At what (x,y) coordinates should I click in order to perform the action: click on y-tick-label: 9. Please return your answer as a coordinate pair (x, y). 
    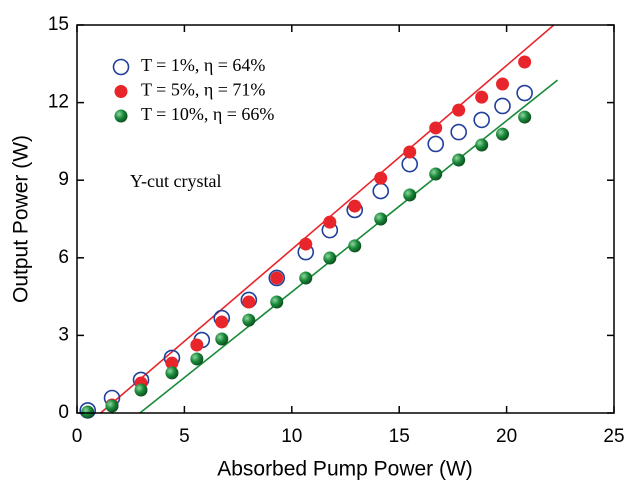
    Looking at the image, I should click on (63, 179).